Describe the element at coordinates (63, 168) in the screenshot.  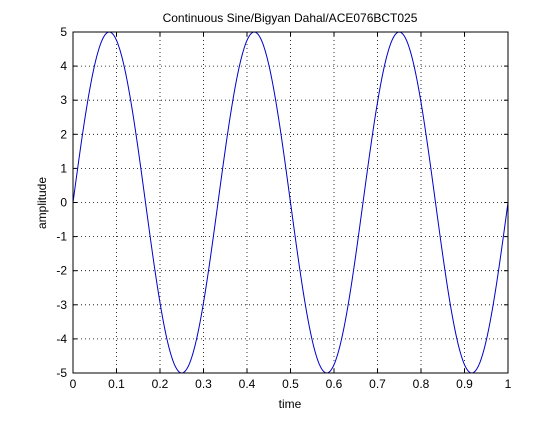
I see `y-tick-label: 1` at that location.